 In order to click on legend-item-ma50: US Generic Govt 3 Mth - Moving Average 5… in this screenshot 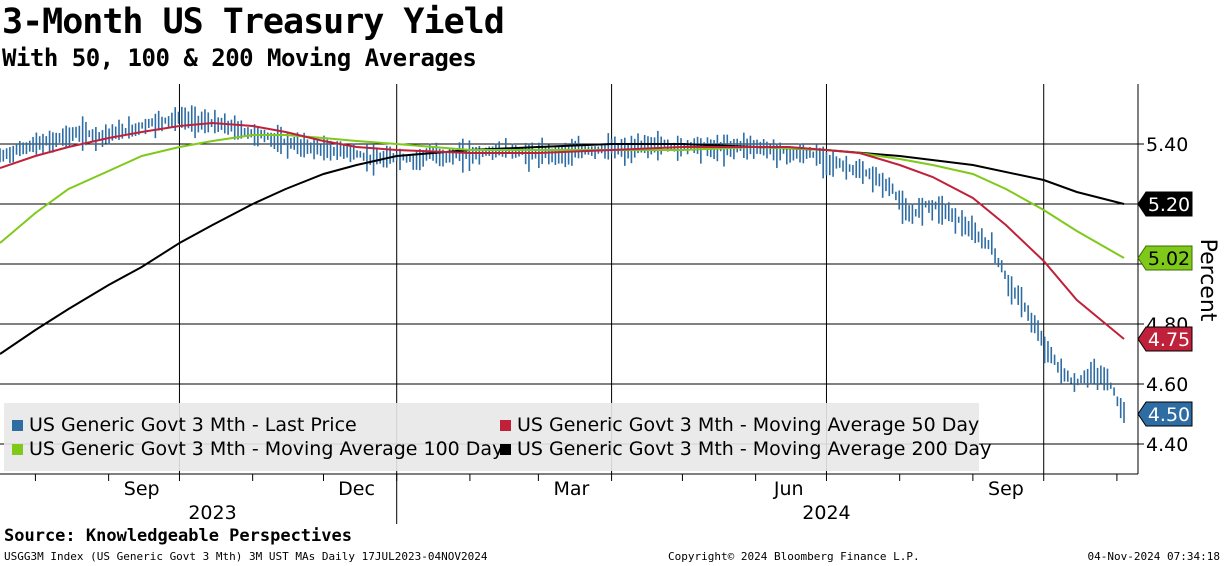, I will do `click(739, 425)`.